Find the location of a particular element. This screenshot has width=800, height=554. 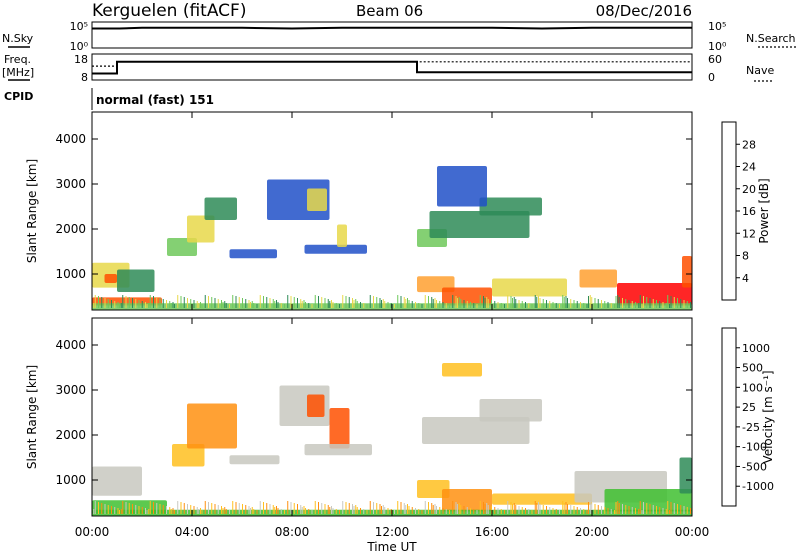

power-colorbar-tick-label: 12 is located at coordinates (749, 233).